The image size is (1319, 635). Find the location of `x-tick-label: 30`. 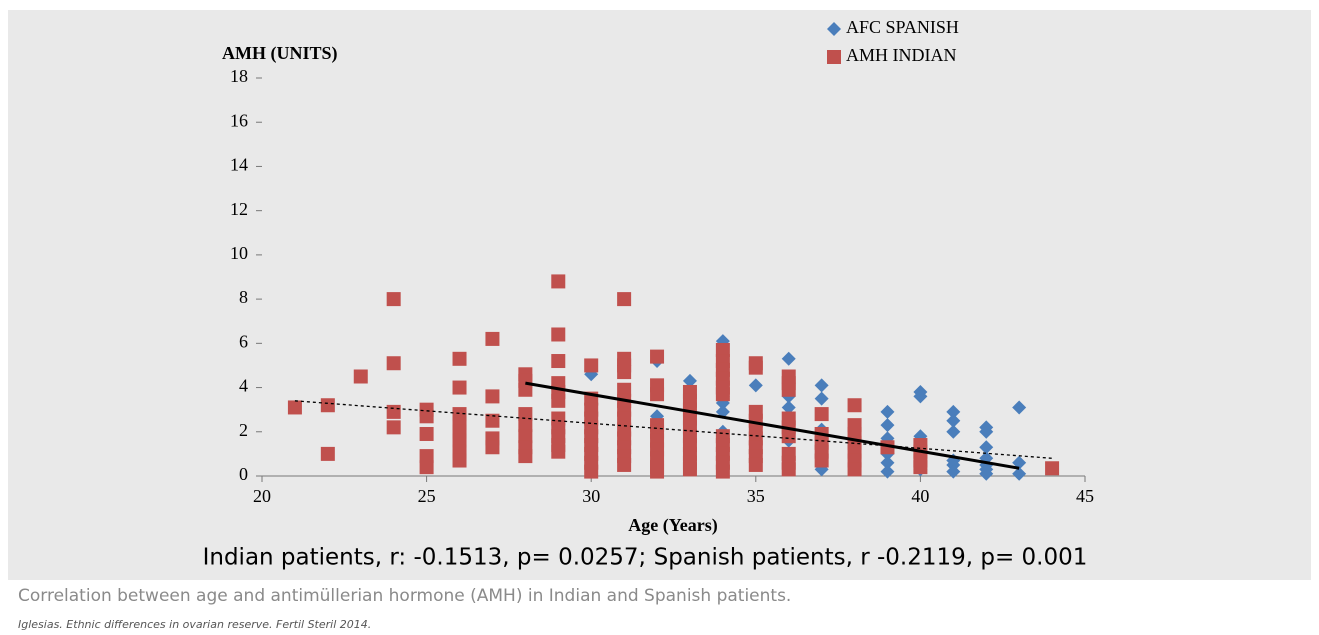

x-tick-label: 30 is located at coordinates (591, 496).